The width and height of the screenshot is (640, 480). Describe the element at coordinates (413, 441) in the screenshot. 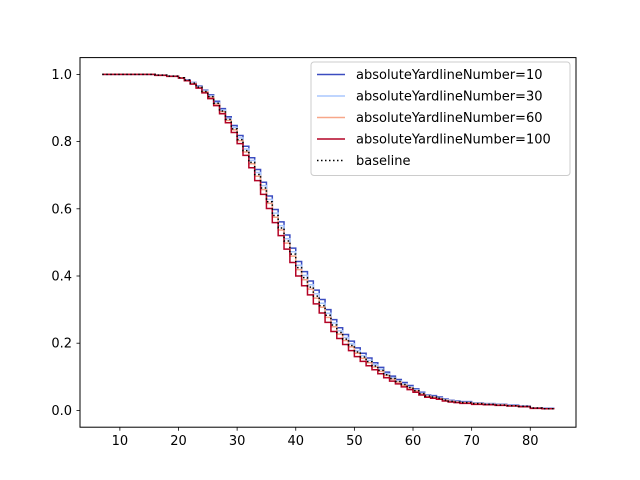

I see `x-tick-label: 60` at that location.